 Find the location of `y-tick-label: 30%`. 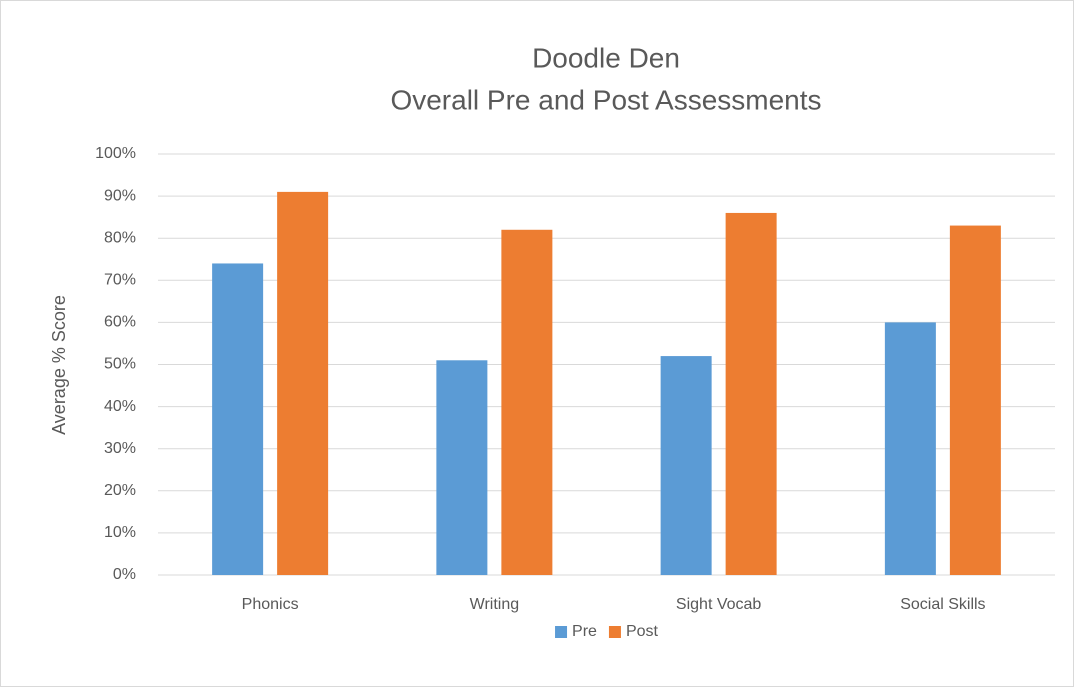

y-tick-label: 30% is located at coordinates (120, 448).